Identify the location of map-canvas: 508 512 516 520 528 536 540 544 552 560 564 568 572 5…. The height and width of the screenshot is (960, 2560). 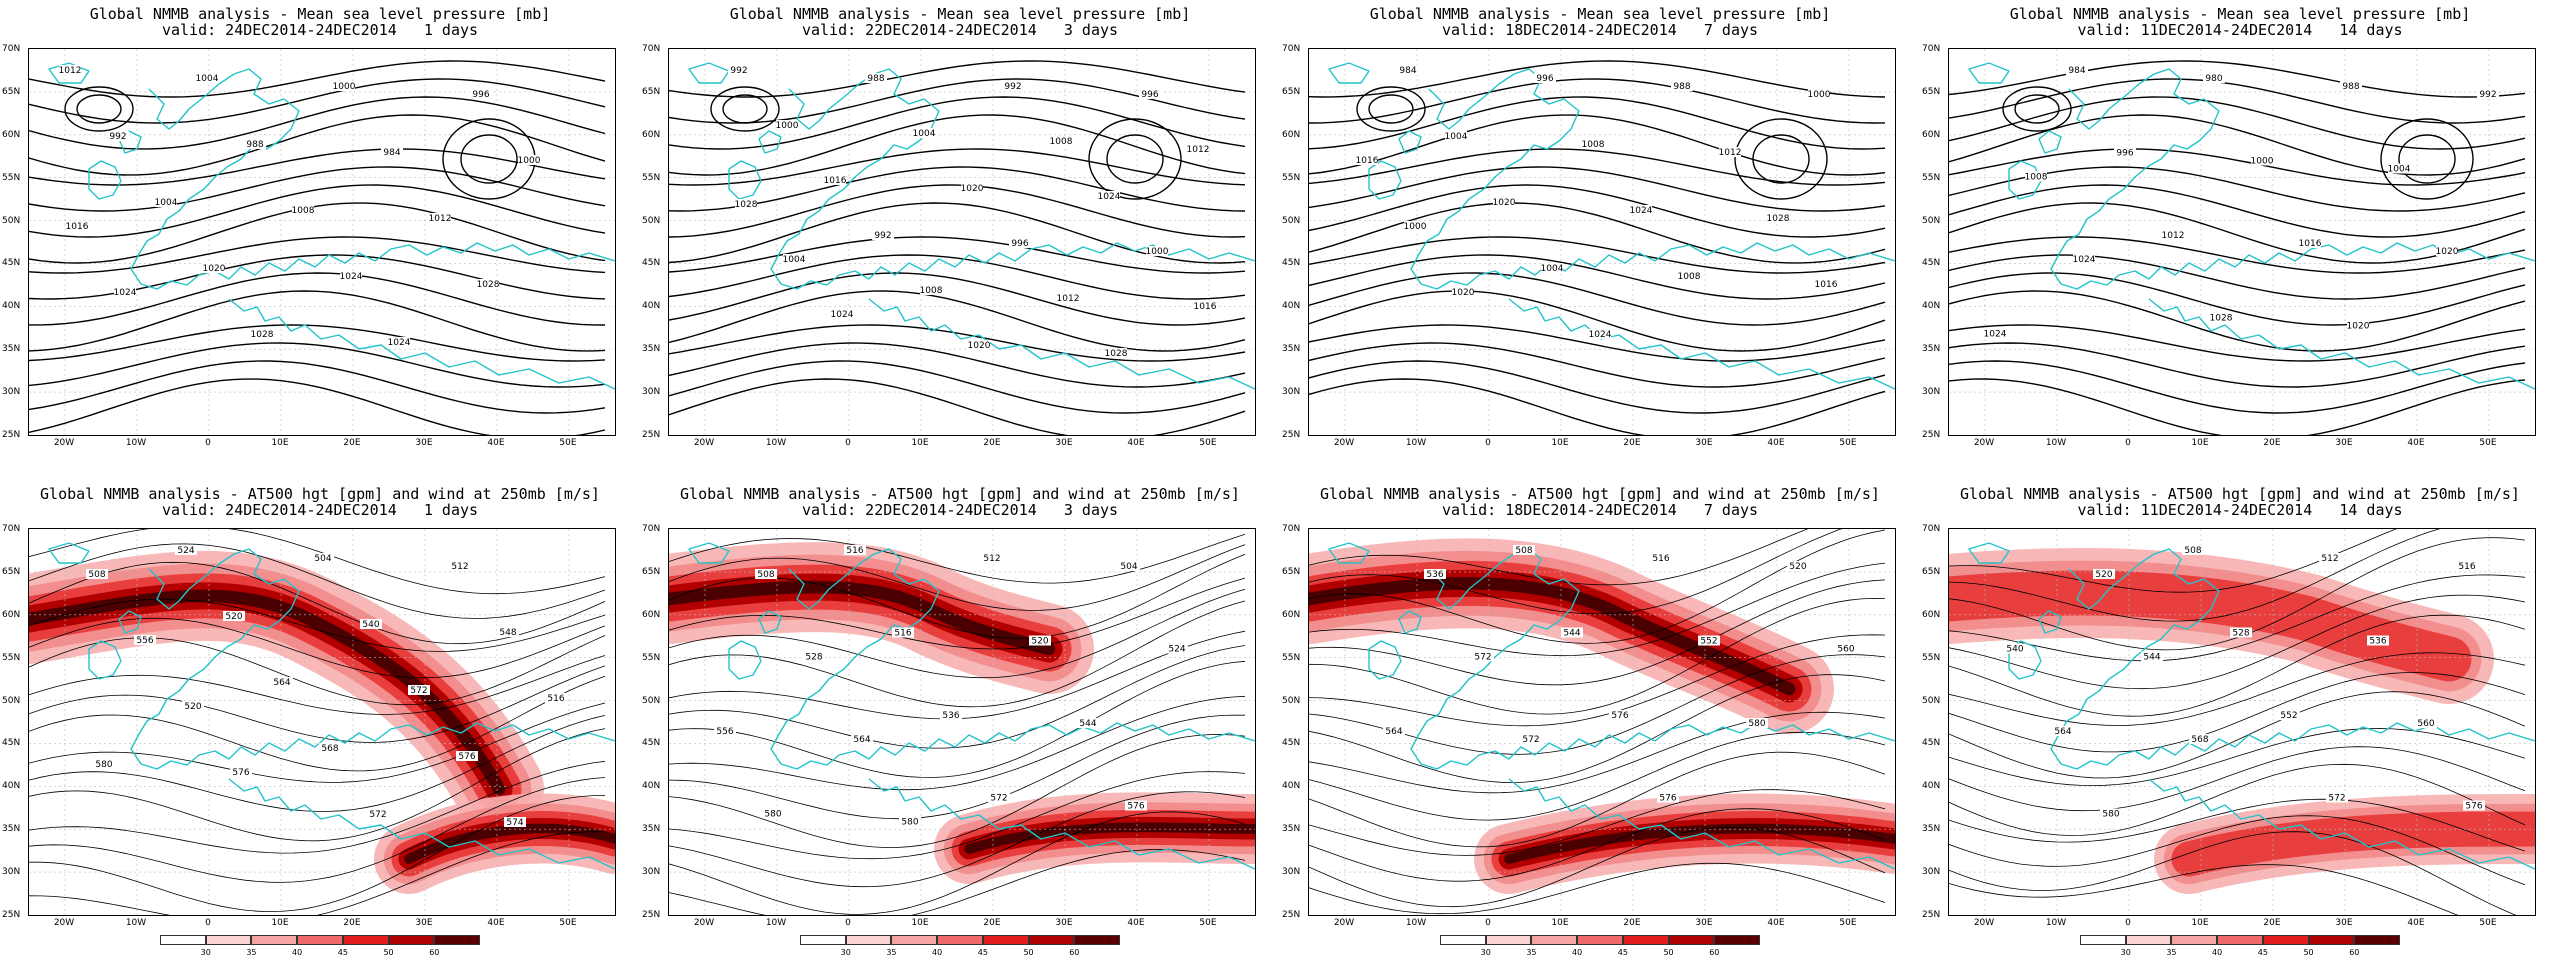
(2242, 722).